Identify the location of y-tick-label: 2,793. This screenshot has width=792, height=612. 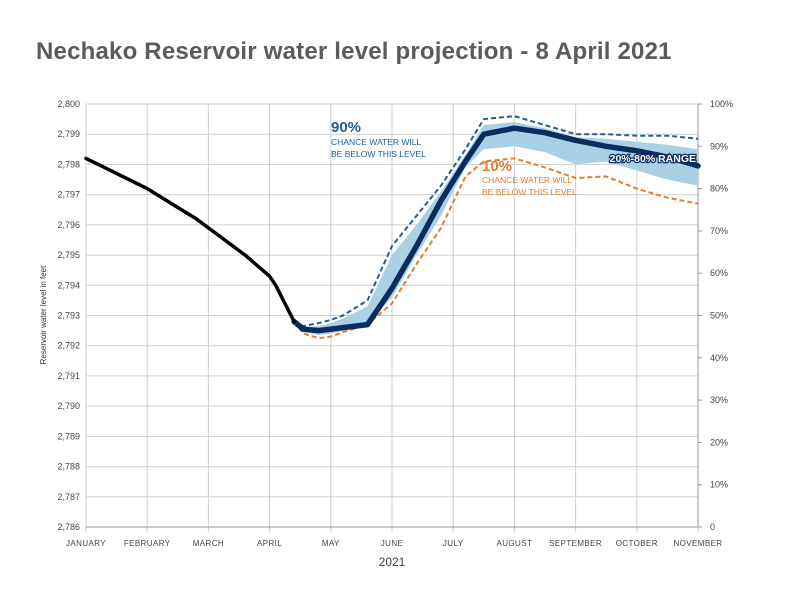
(68, 316).